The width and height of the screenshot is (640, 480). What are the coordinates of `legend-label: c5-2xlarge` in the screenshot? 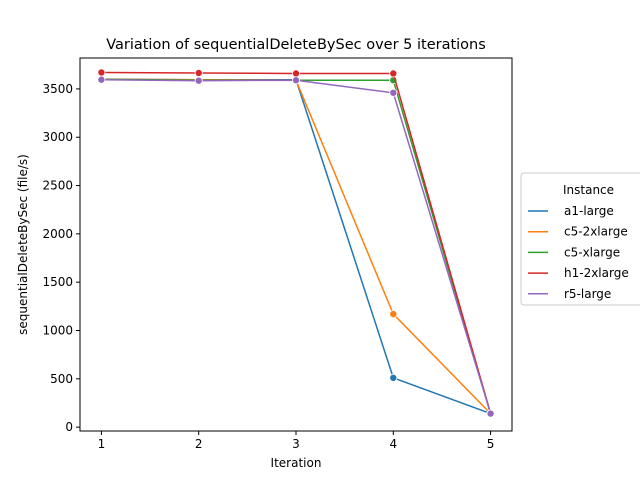 It's located at (596, 232).